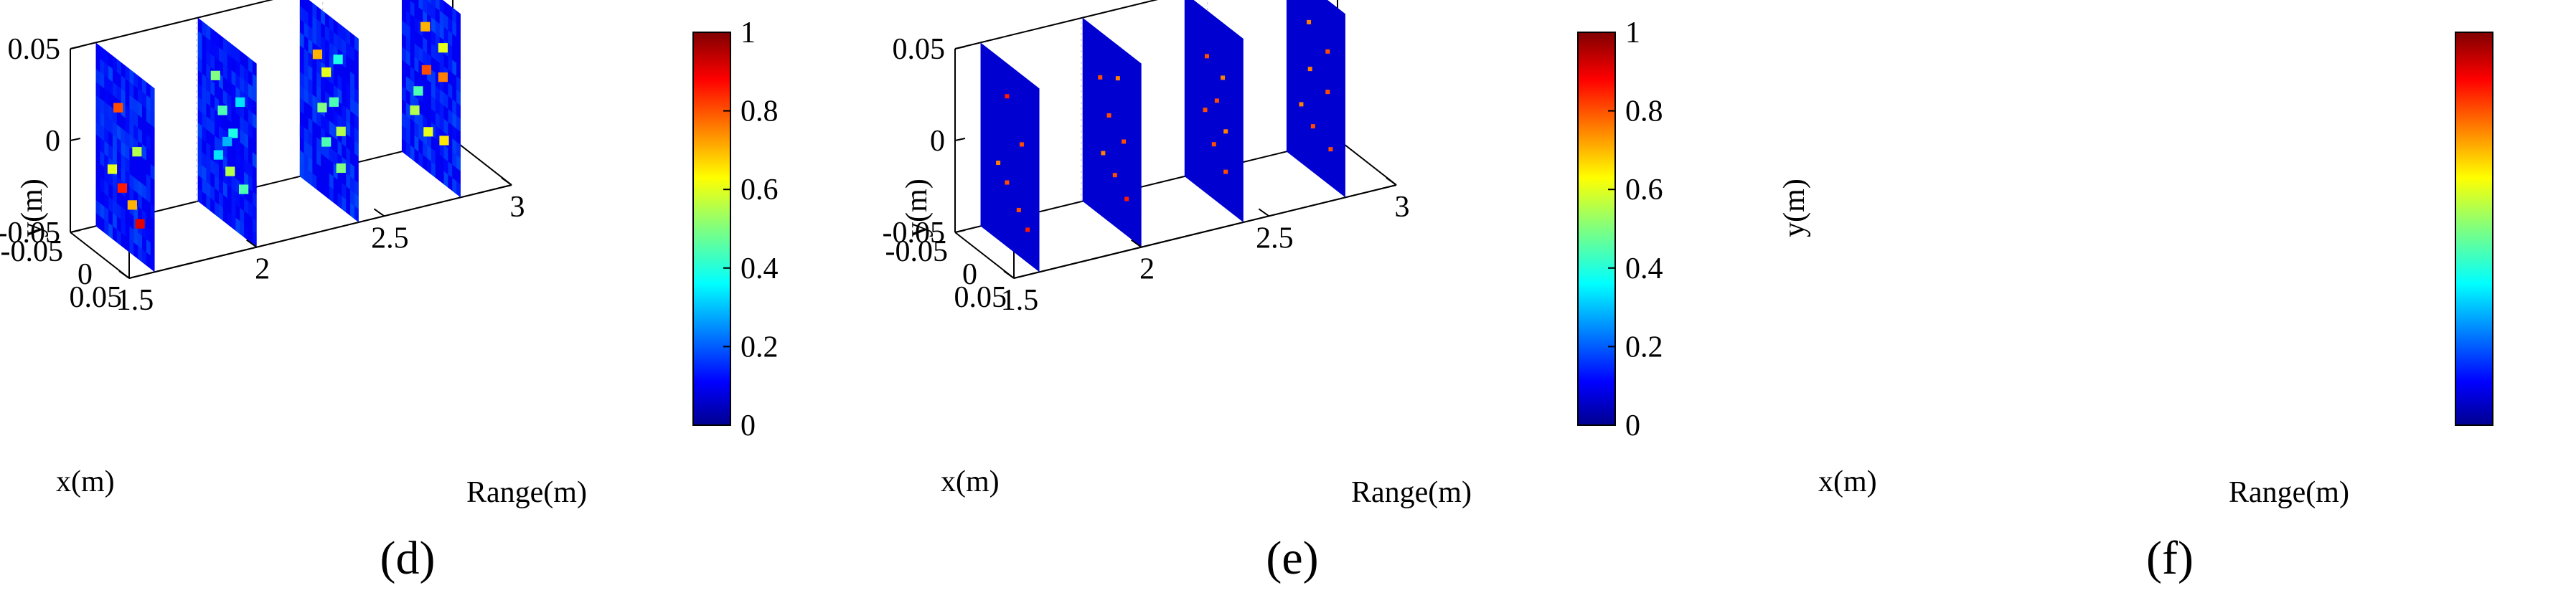 This screenshot has height=598, width=2576. I want to click on axis-line, so click(984, 255).